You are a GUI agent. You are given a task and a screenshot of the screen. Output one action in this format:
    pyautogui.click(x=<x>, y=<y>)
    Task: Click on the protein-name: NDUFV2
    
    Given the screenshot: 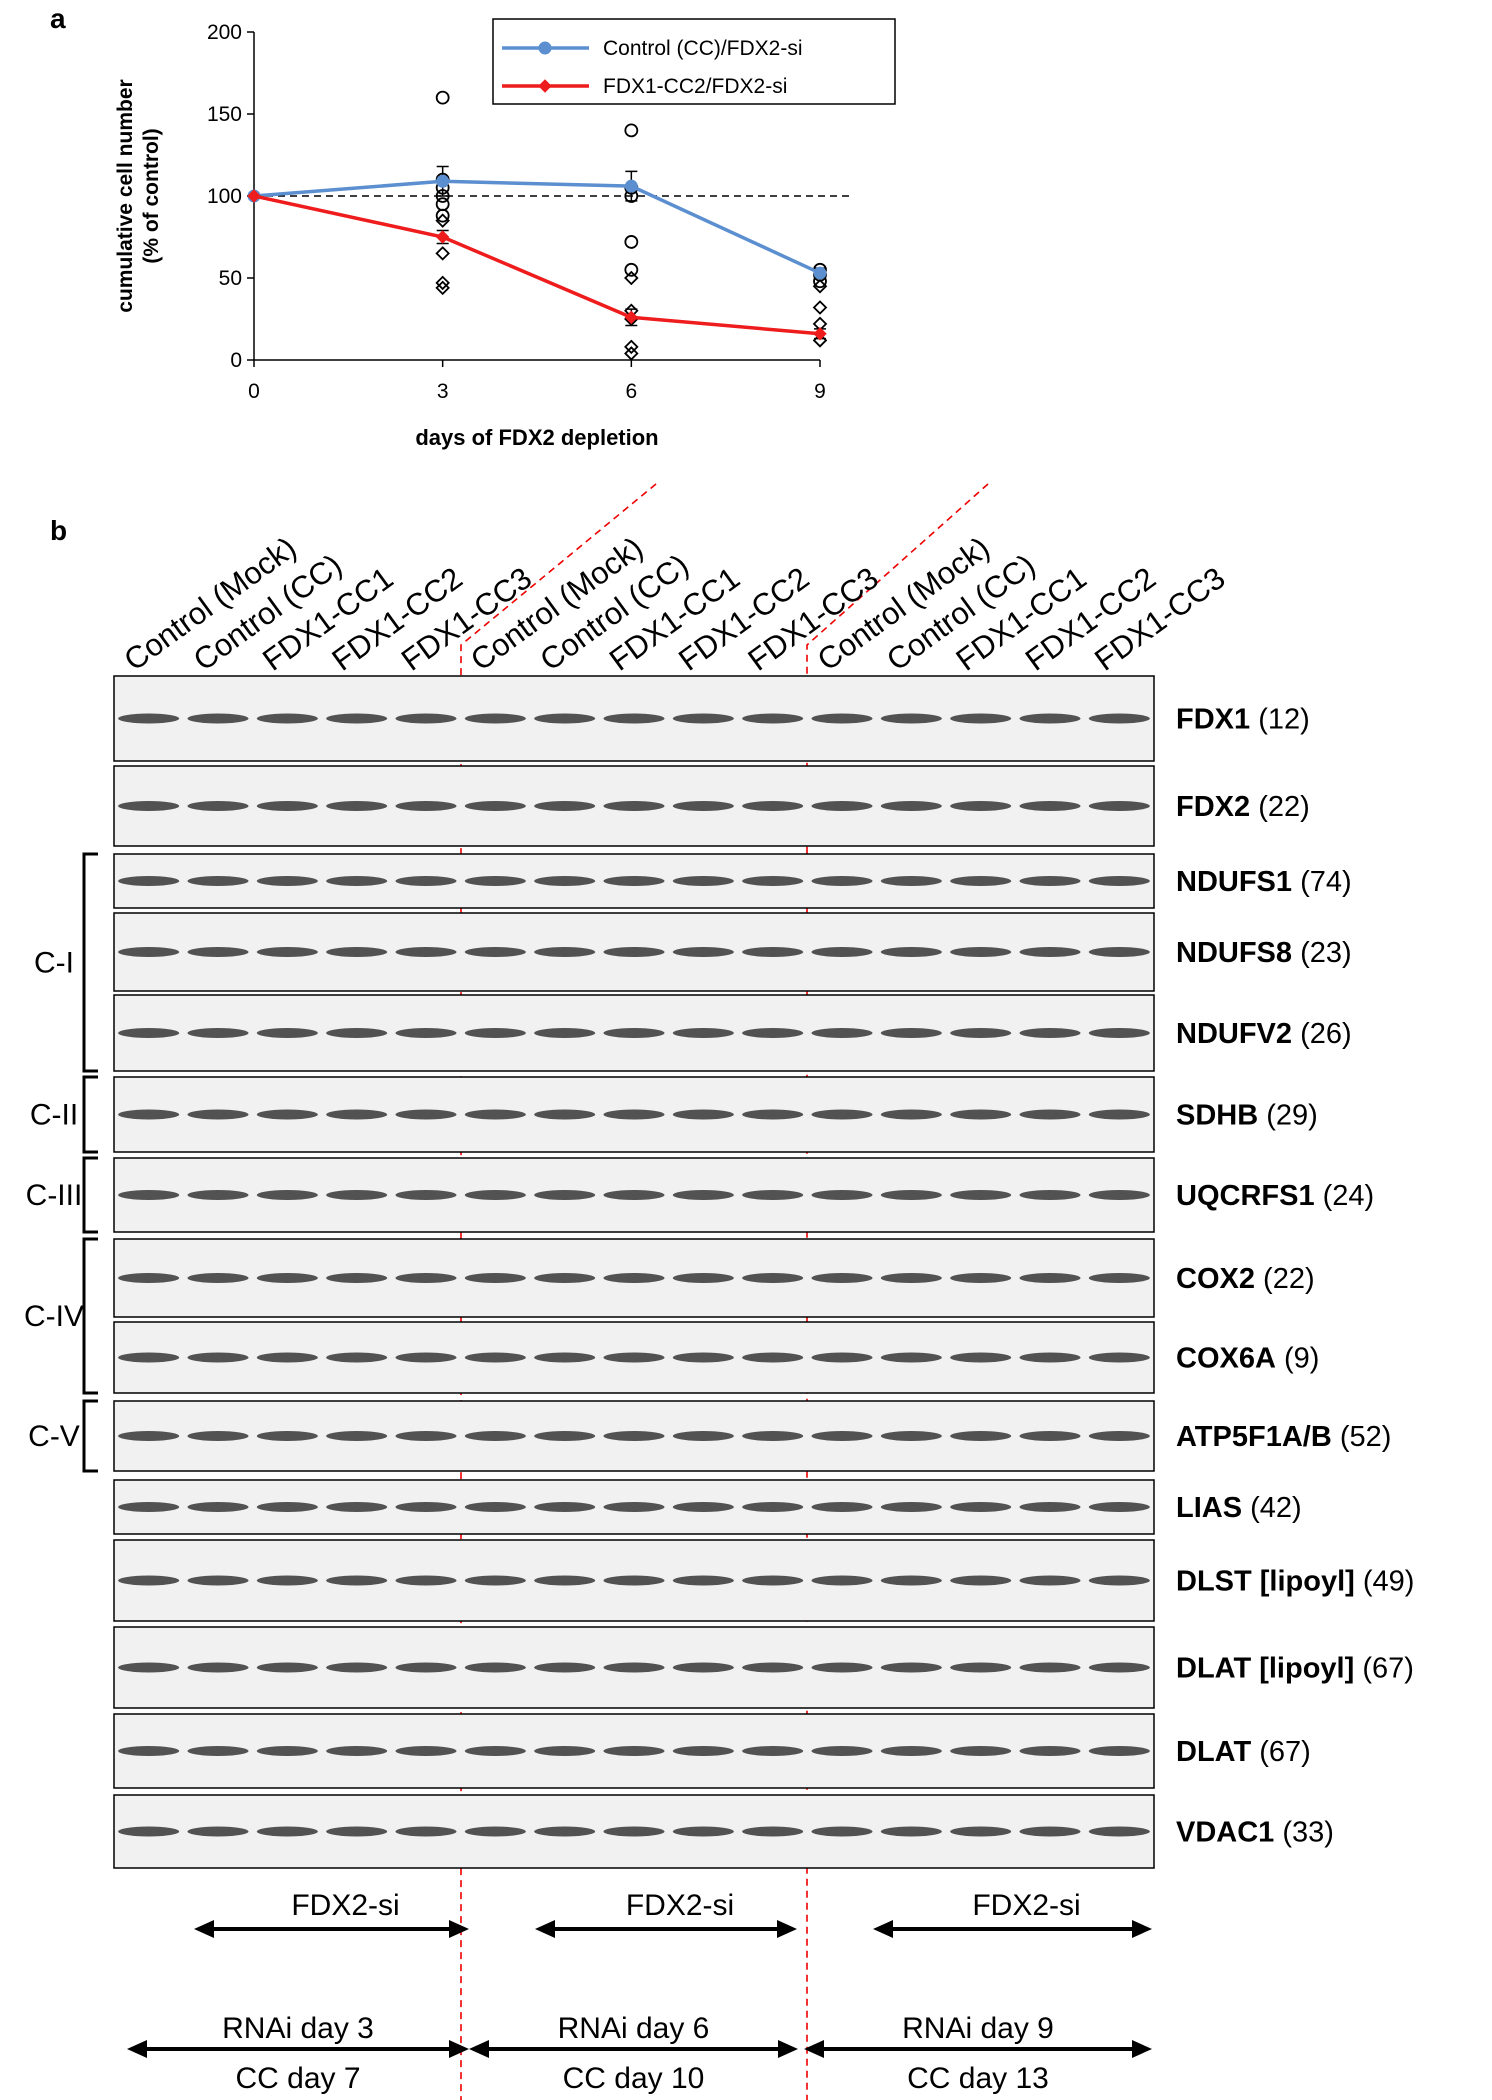 What is the action you would take?
    pyautogui.click(x=1234, y=1034)
    